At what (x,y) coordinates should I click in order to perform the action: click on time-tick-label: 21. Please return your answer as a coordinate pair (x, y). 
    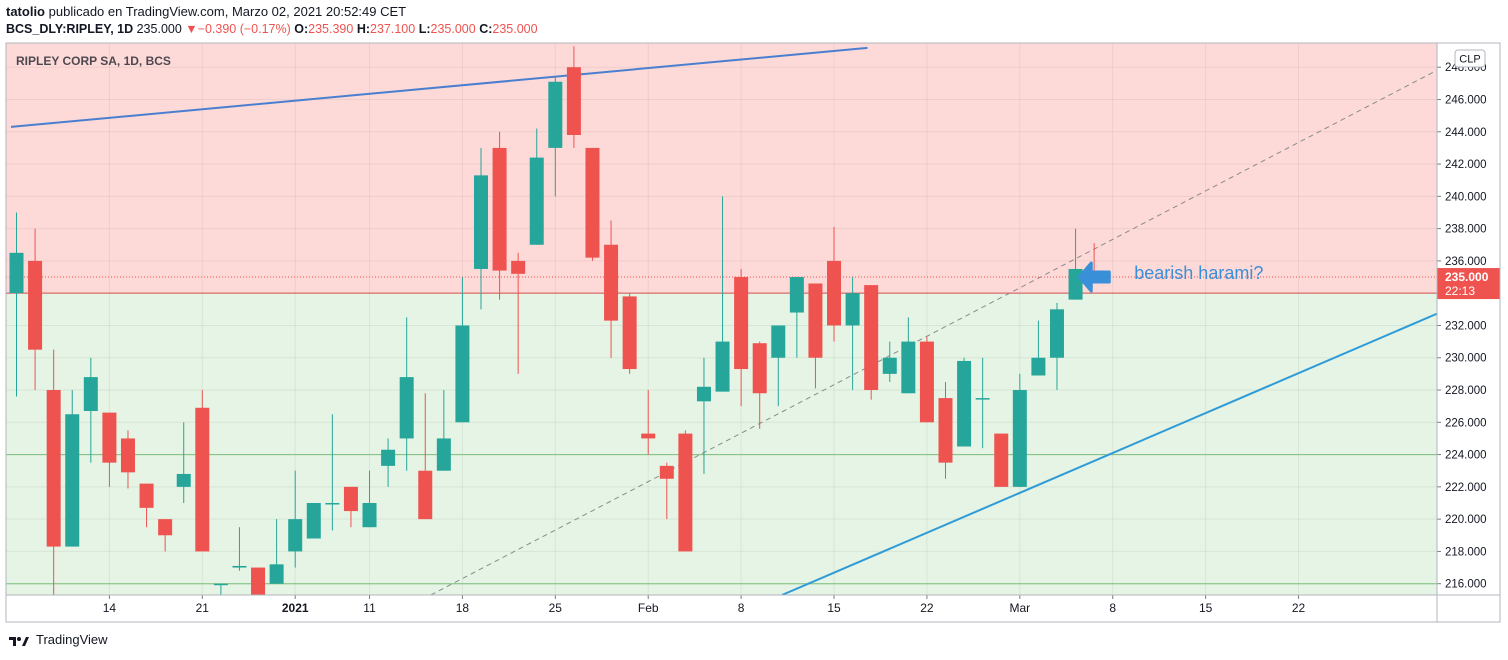
    Looking at the image, I should click on (203, 608).